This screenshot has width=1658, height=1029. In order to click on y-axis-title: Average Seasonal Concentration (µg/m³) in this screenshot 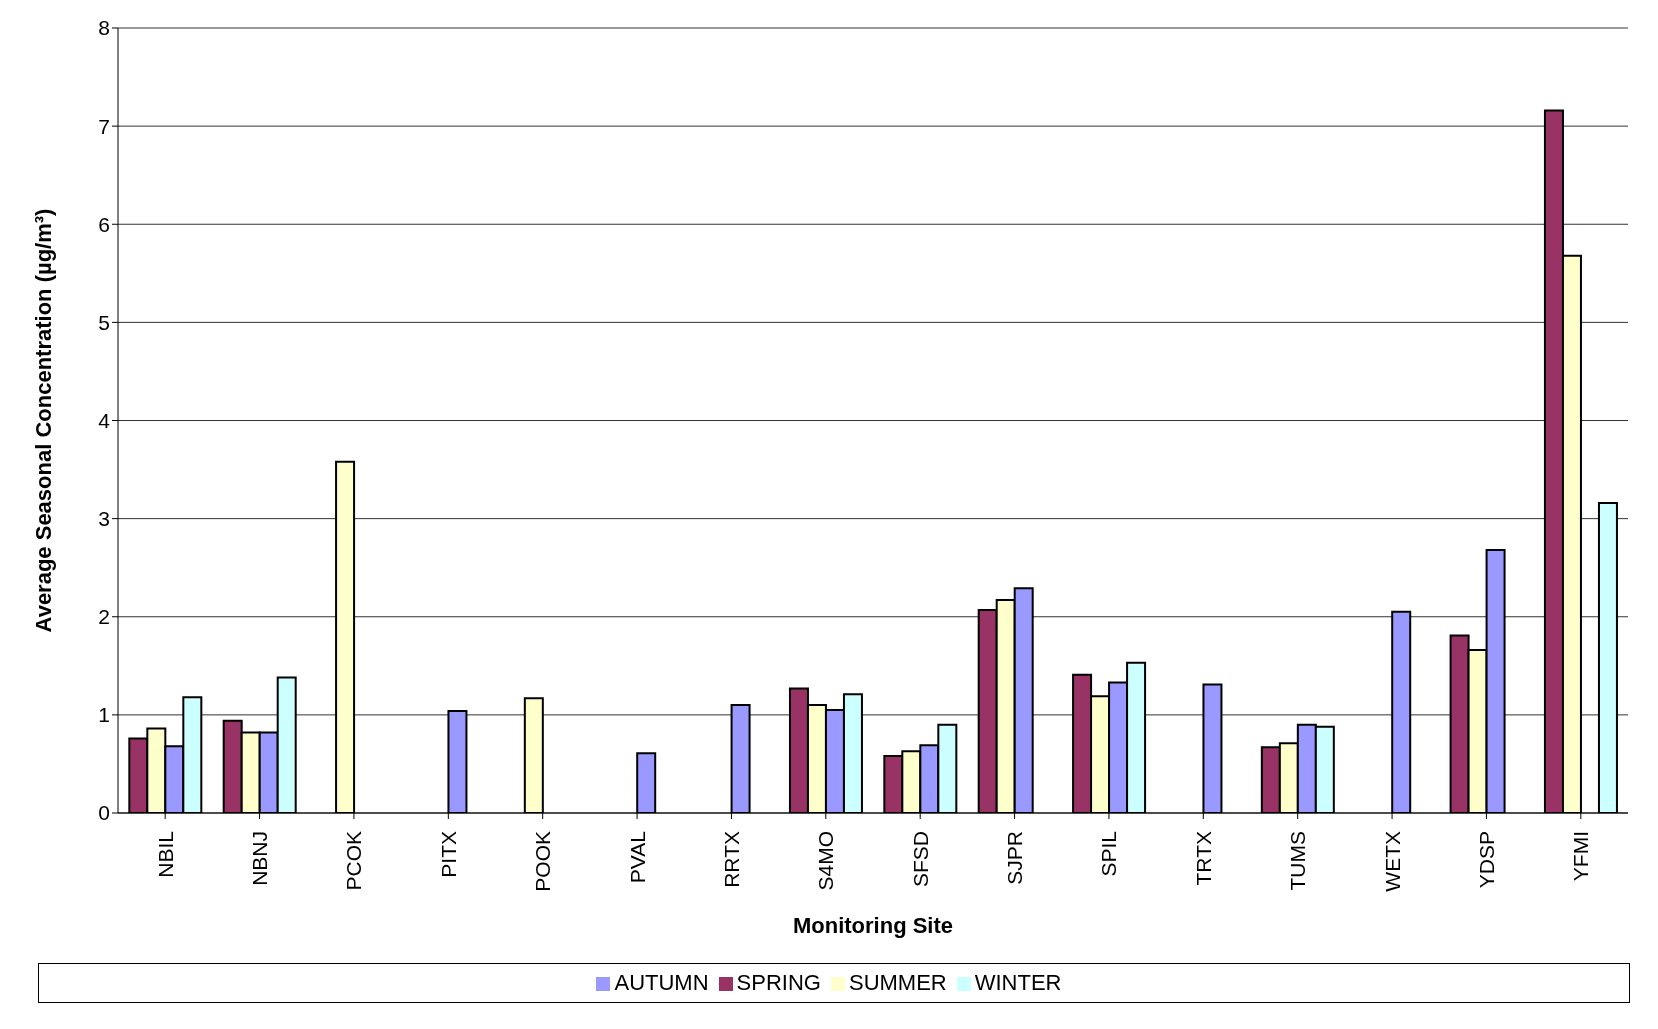, I will do `click(43, 420)`.